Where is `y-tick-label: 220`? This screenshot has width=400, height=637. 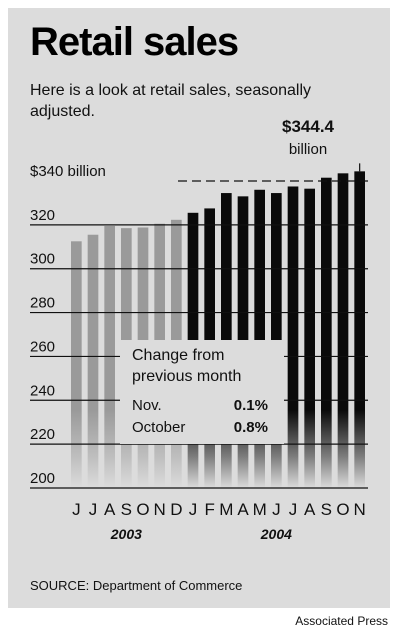 y-tick-label: 220 is located at coordinates (42, 434).